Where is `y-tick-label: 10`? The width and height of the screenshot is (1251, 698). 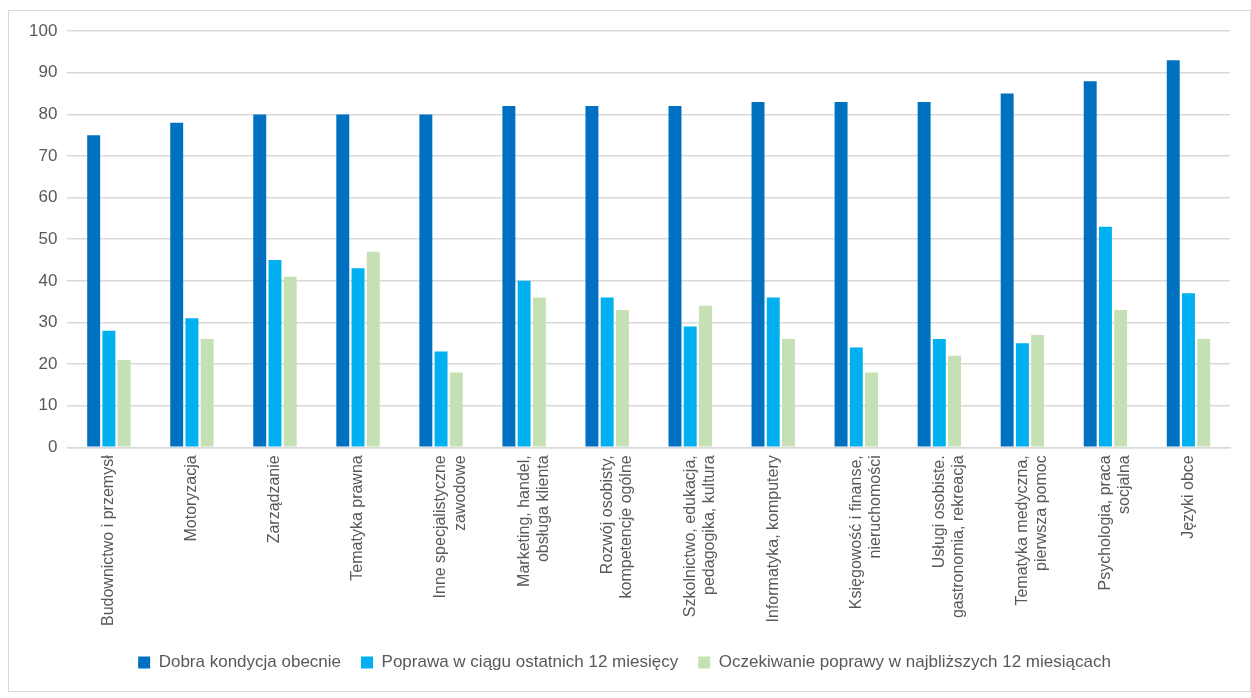 y-tick-label: 10 is located at coordinates (48, 405).